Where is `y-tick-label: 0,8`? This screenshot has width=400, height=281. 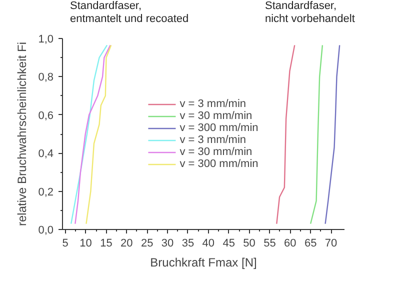 y-tick-label: 0,8 is located at coordinates (46, 78).